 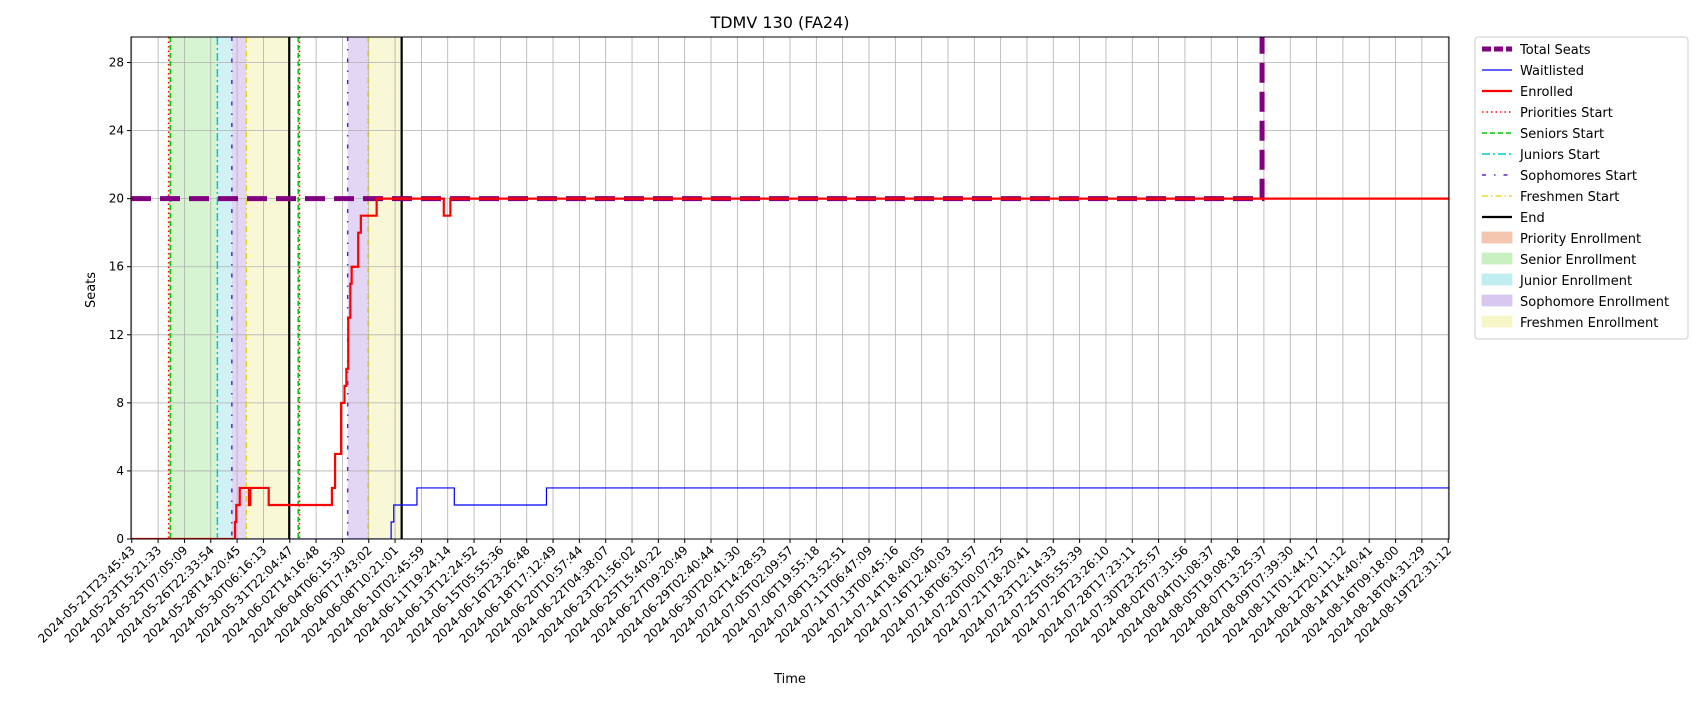 I want to click on legend-label: Enrolled, so click(x=1546, y=92).